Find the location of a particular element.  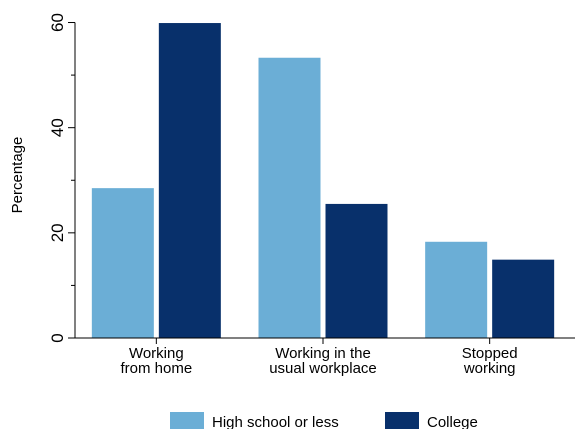

y-tick-label: 40 is located at coordinates (57, 127).